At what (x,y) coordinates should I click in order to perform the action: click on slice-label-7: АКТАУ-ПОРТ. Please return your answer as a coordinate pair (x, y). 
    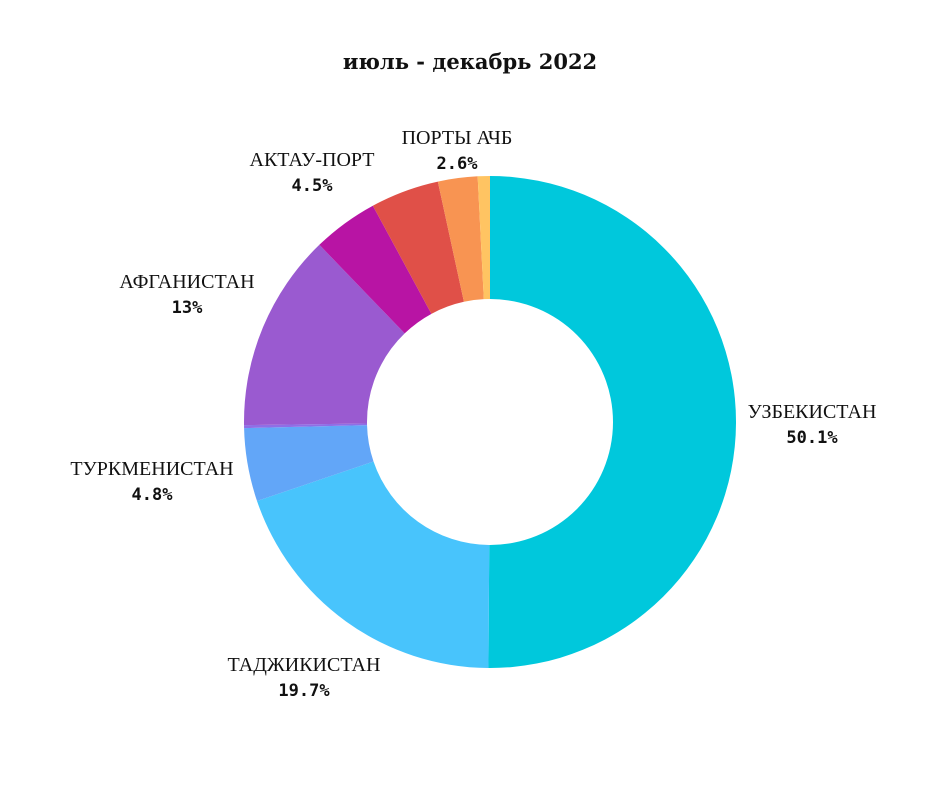
    Looking at the image, I should click on (312, 160).